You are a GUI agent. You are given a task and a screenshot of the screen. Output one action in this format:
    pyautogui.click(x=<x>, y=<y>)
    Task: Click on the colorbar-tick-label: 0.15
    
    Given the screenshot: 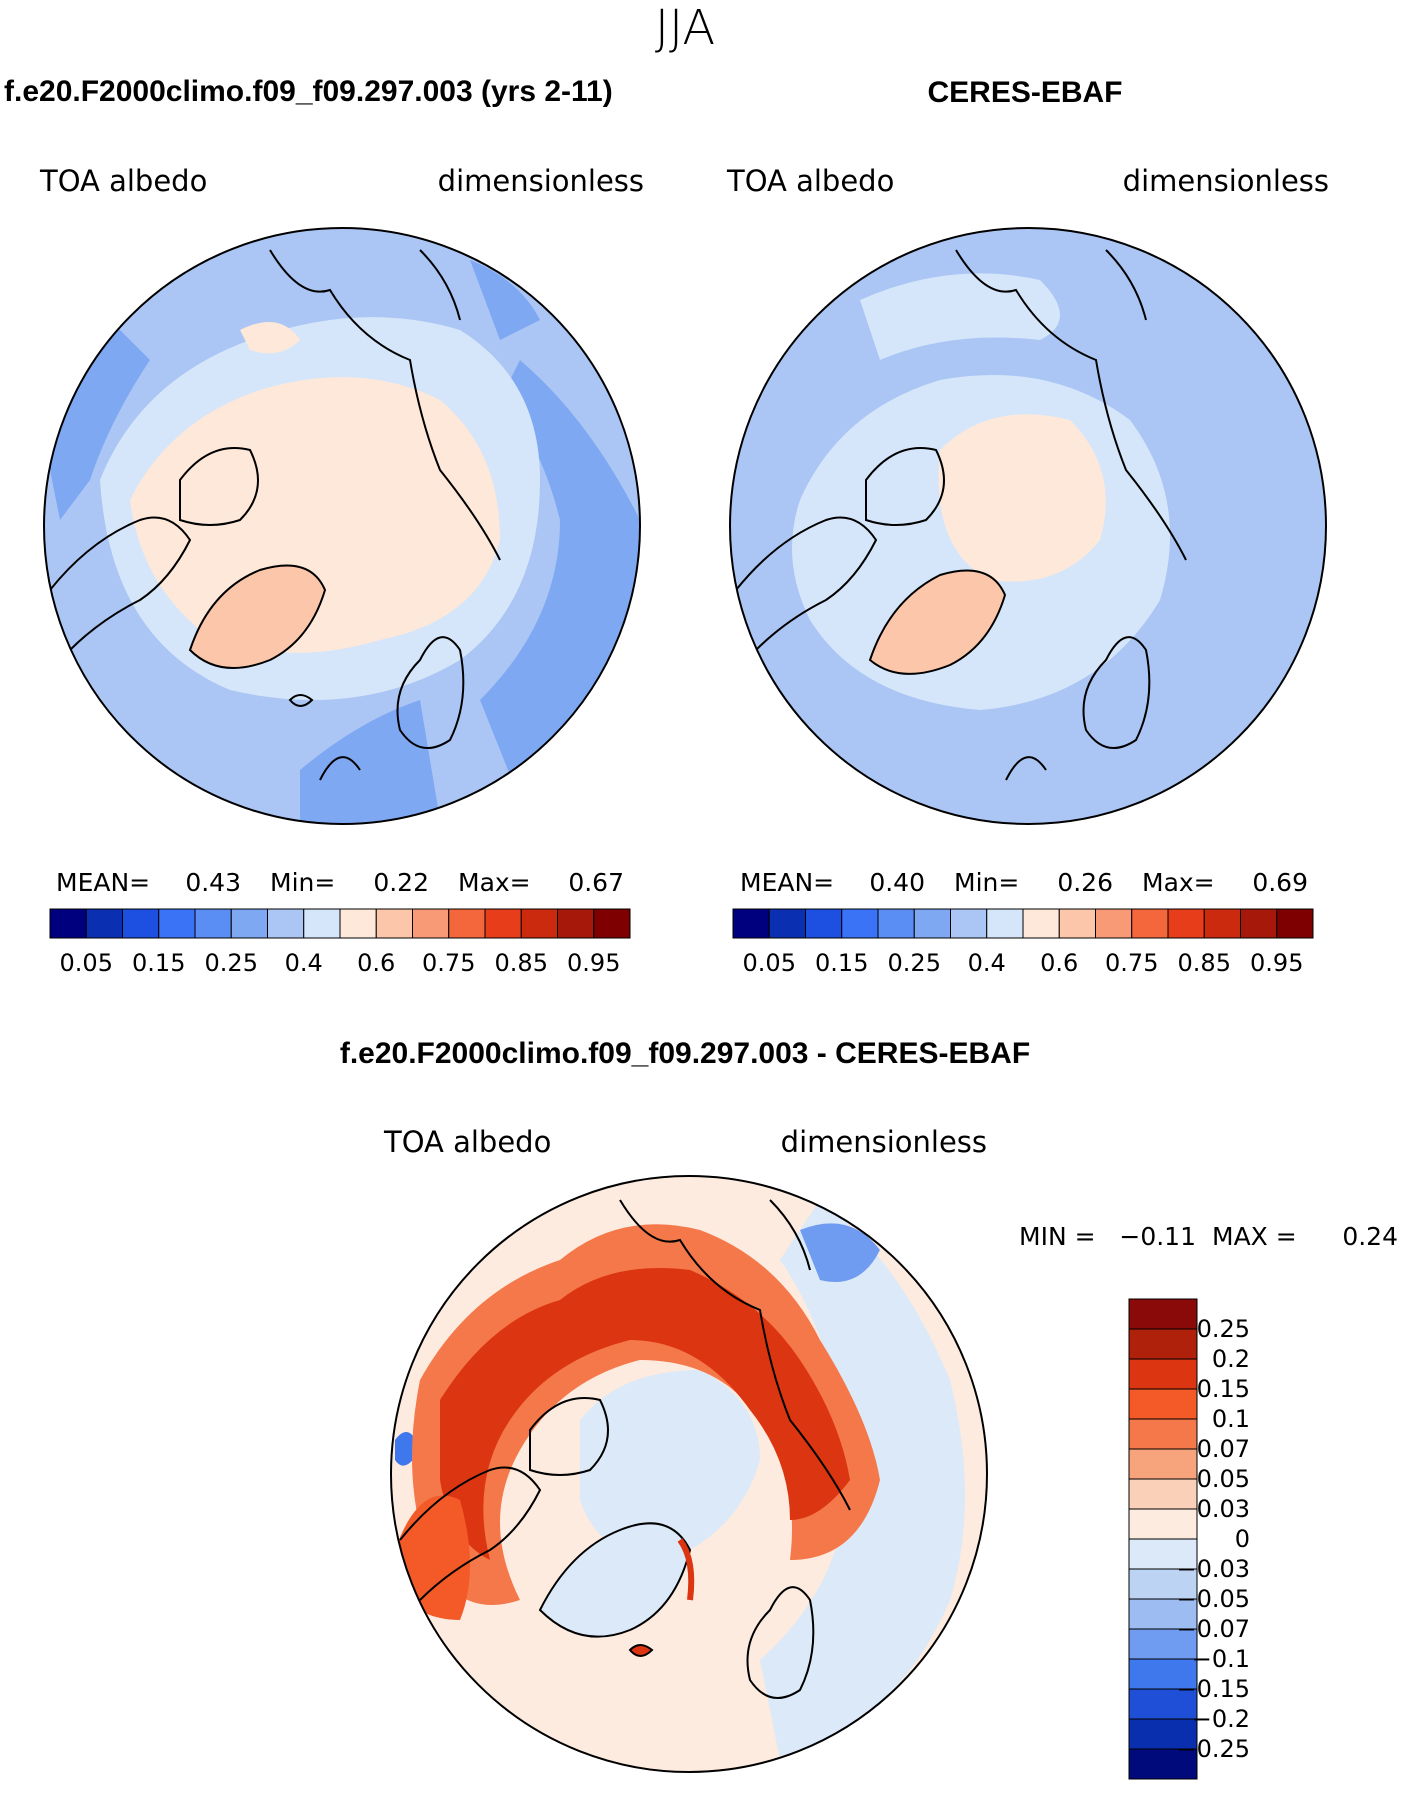 What is the action you would take?
    pyautogui.click(x=841, y=963)
    